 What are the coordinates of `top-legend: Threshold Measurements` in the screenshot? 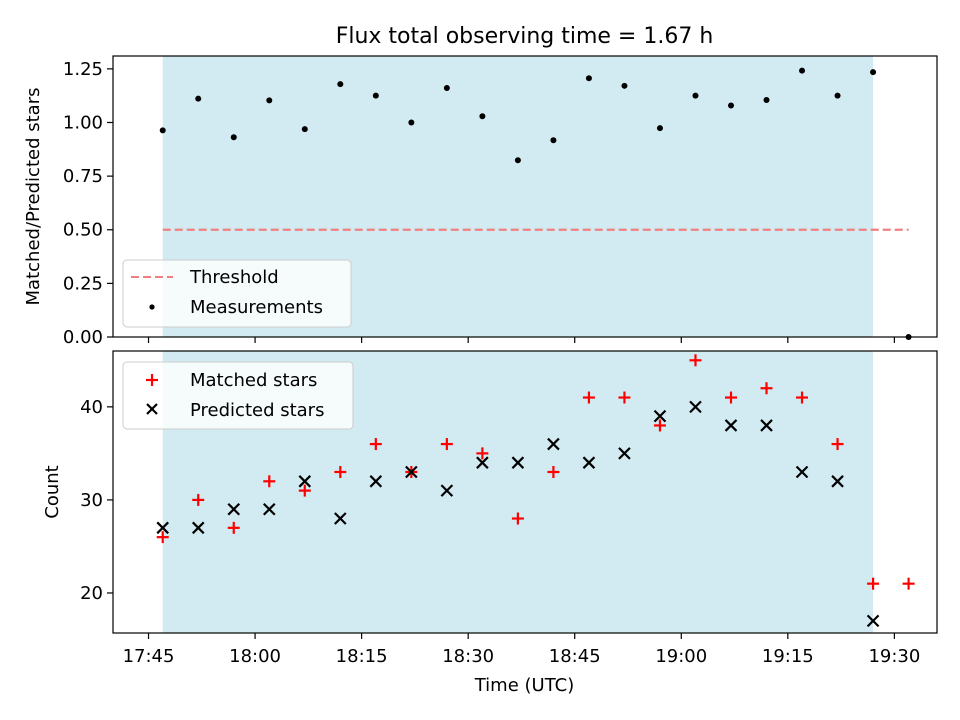 It's located at (237, 293).